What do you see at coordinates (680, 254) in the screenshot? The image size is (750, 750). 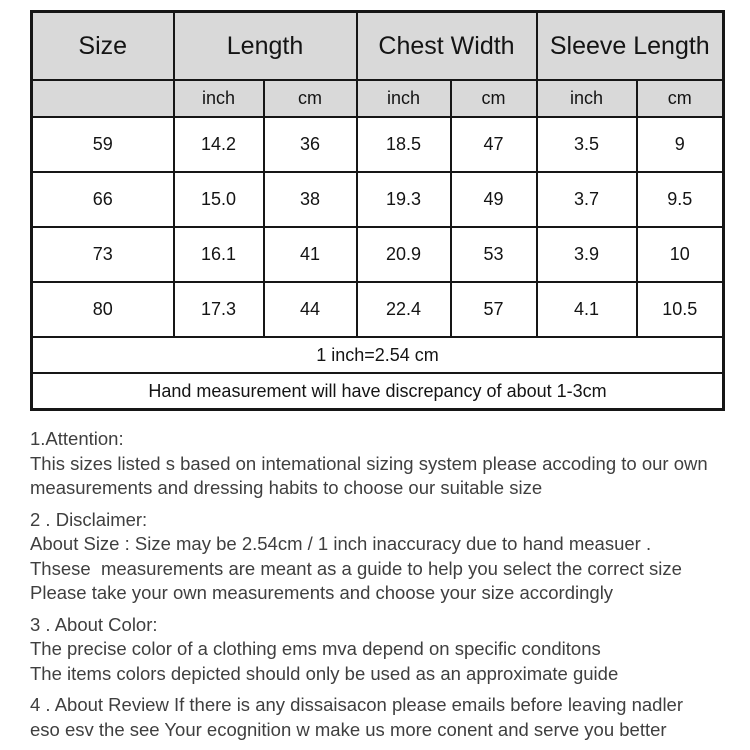 I see `sleeve-cm-value: 10` at bounding box center [680, 254].